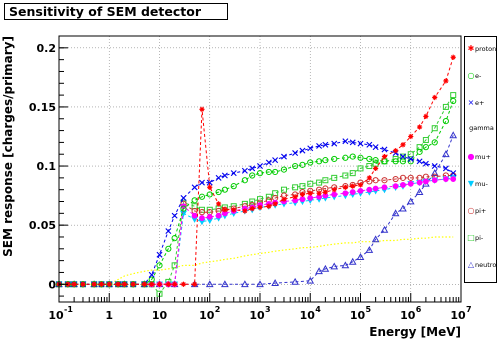  I want to click on x-tick-exponent: 5, so click(369, 309).